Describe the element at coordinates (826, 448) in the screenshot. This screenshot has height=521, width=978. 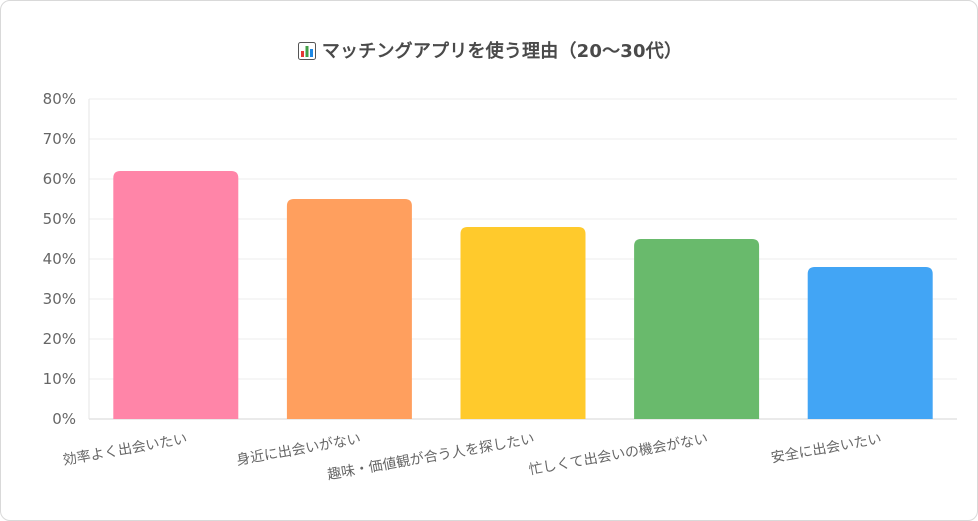
I see `x-tick-label: 安全に出会いたい` at that location.